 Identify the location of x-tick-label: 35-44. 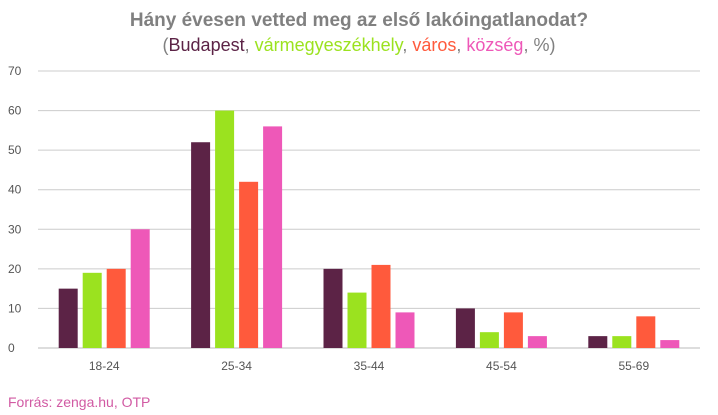
(369, 366).